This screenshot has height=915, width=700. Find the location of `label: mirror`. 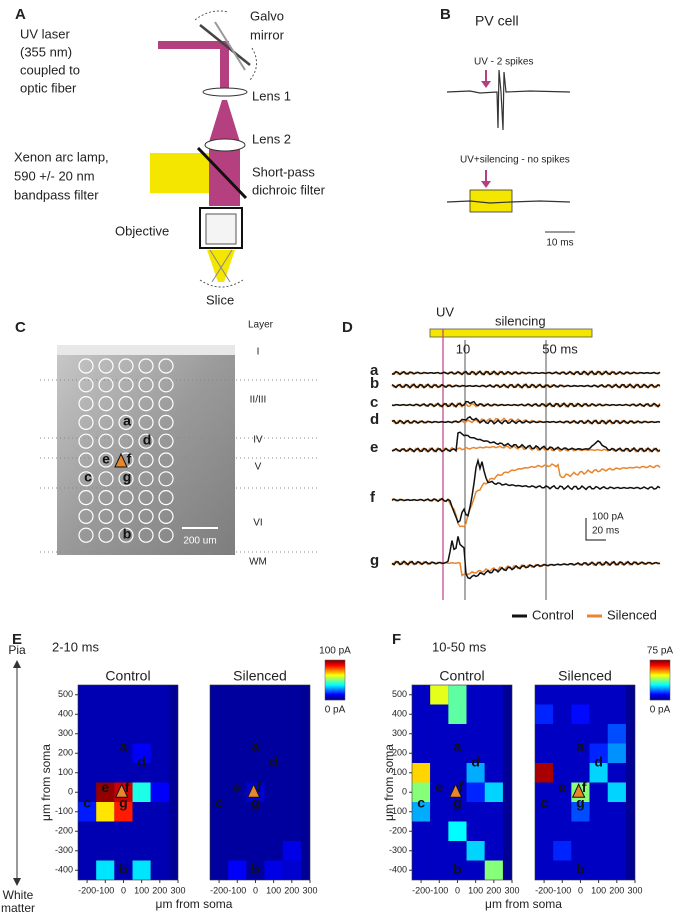

label: mirror is located at coordinates (267, 34).